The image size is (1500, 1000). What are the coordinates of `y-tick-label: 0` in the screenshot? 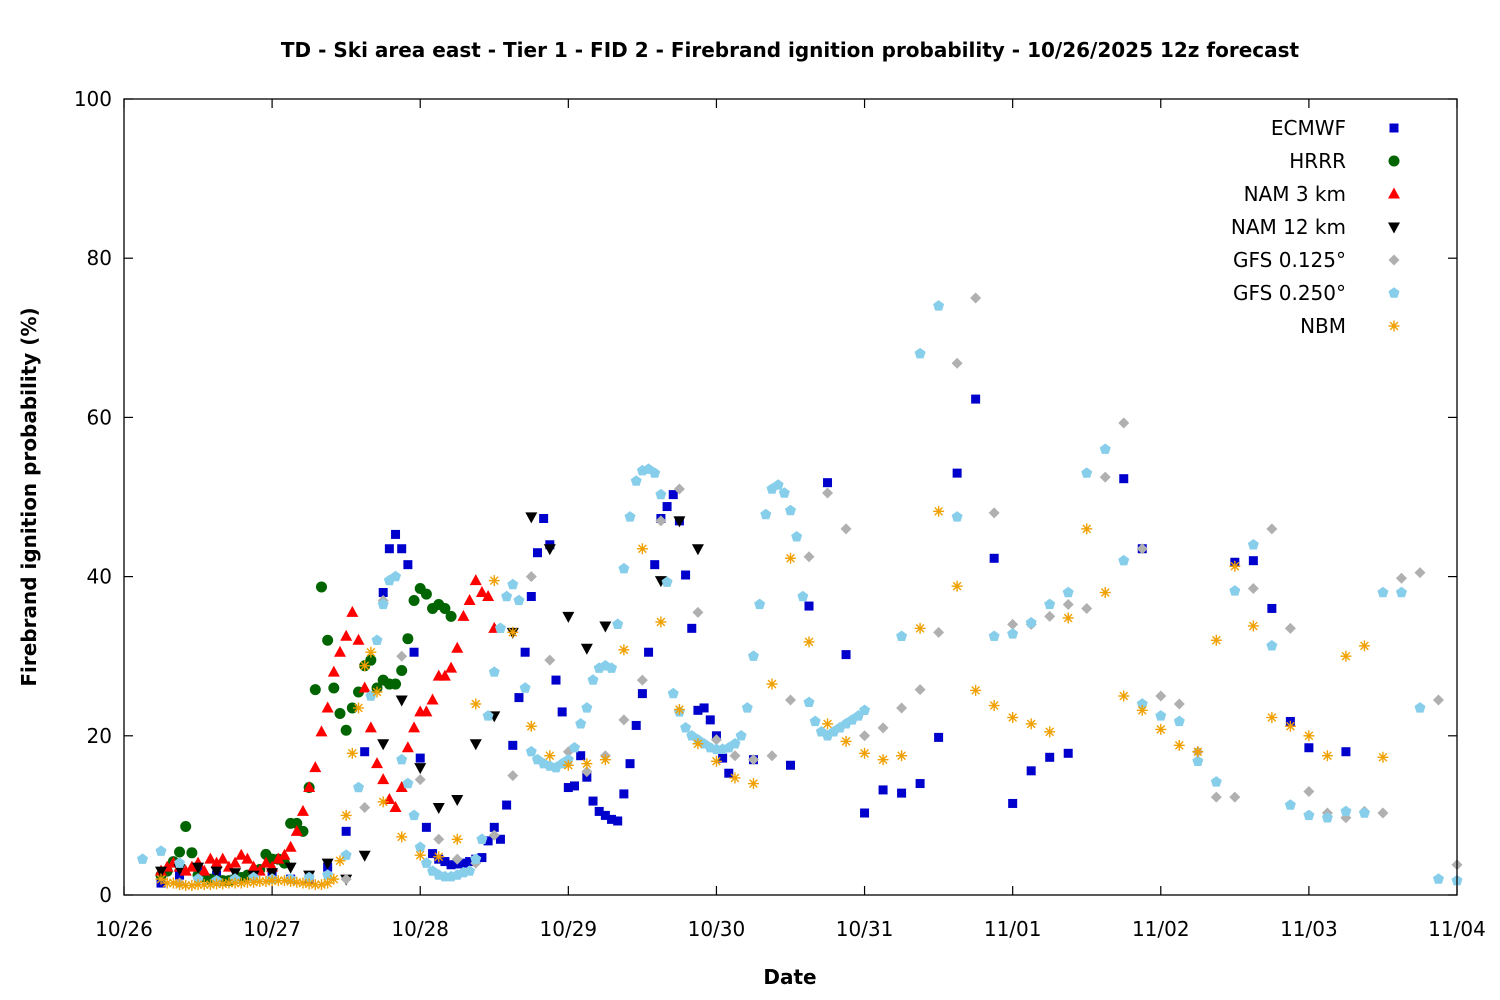 It's located at (105, 895).